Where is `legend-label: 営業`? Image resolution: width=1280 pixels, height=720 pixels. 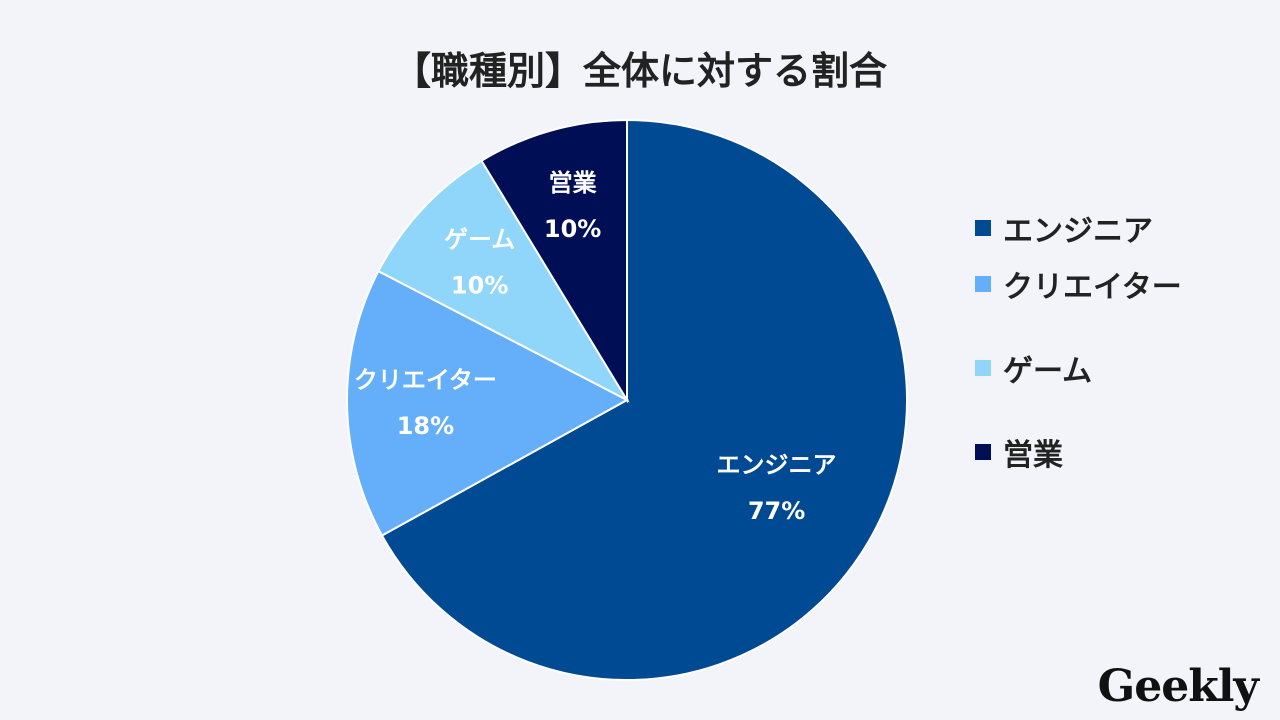 legend-label: 営業 is located at coordinates (1033, 455).